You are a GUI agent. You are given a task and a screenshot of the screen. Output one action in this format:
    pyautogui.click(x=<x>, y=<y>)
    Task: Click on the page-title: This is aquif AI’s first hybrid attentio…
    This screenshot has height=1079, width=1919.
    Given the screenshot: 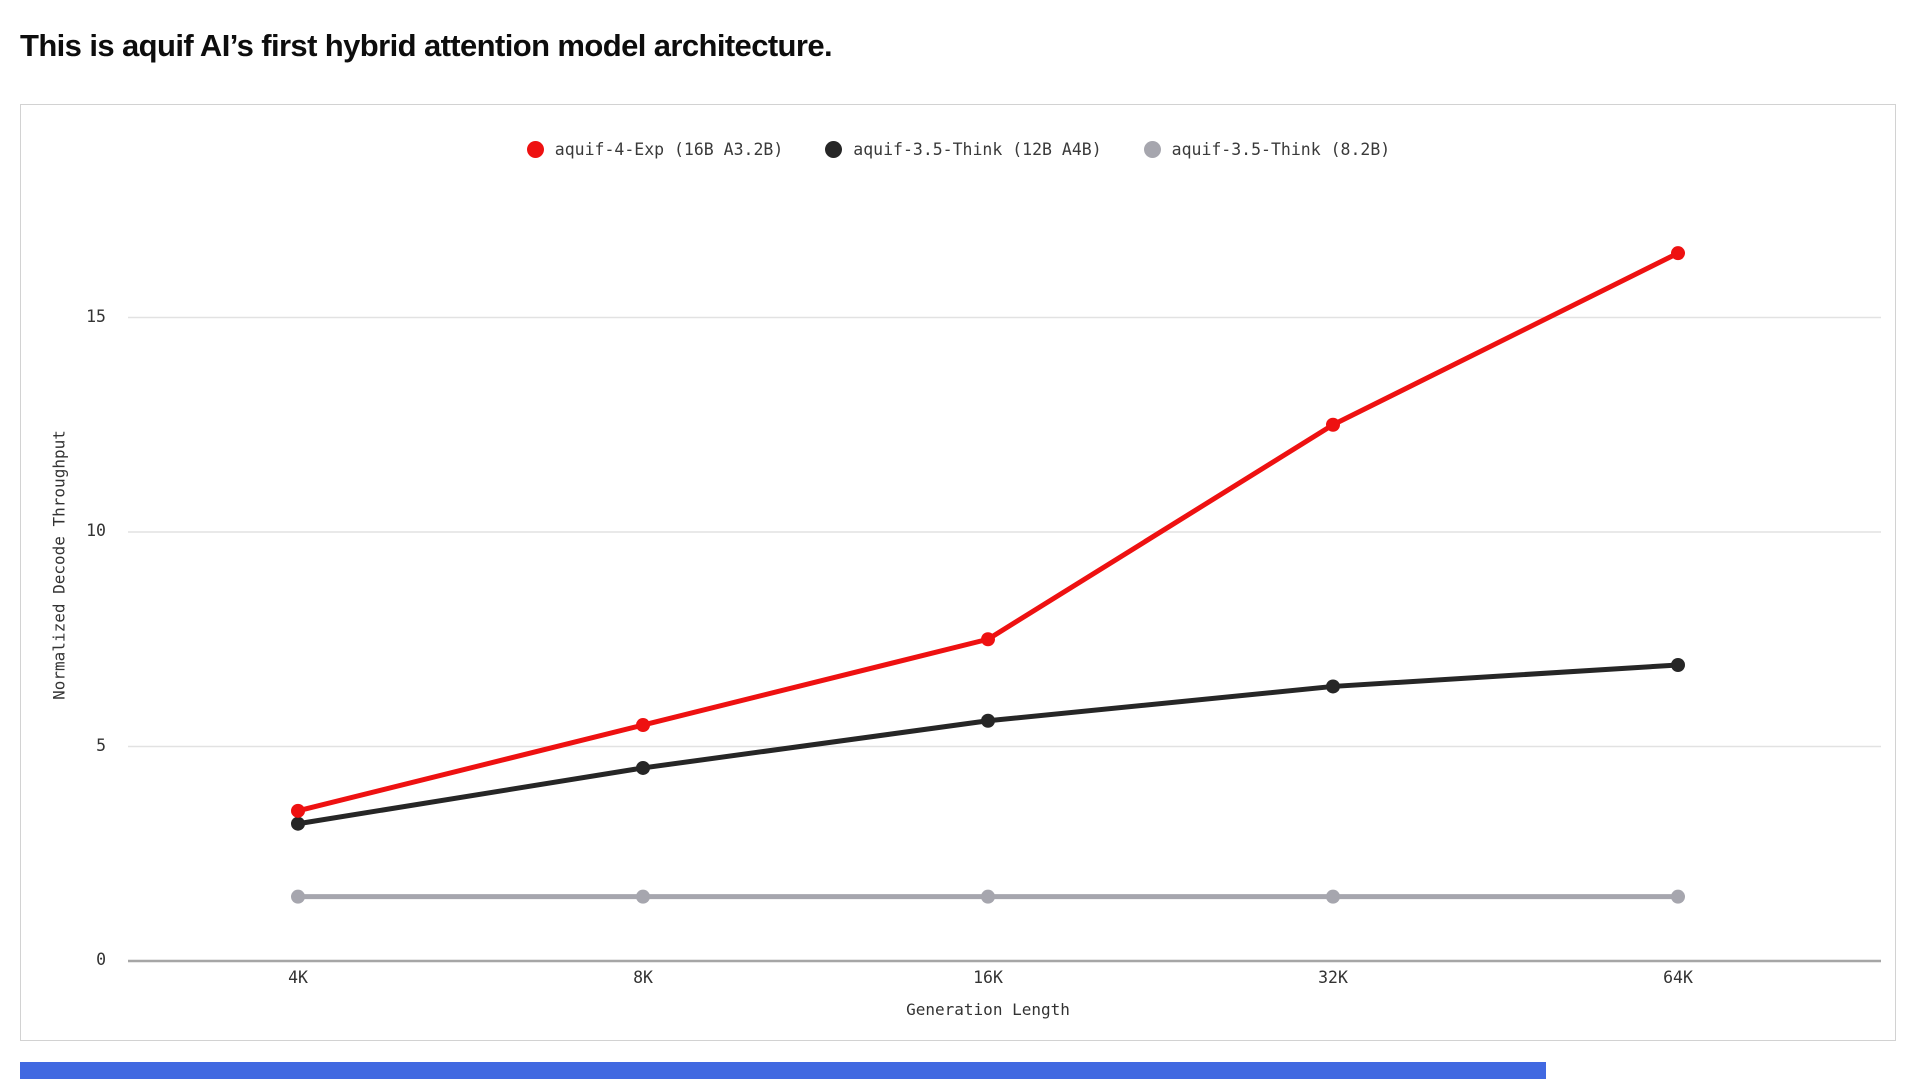 What is the action you would take?
    pyautogui.click(x=426, y=45)
    